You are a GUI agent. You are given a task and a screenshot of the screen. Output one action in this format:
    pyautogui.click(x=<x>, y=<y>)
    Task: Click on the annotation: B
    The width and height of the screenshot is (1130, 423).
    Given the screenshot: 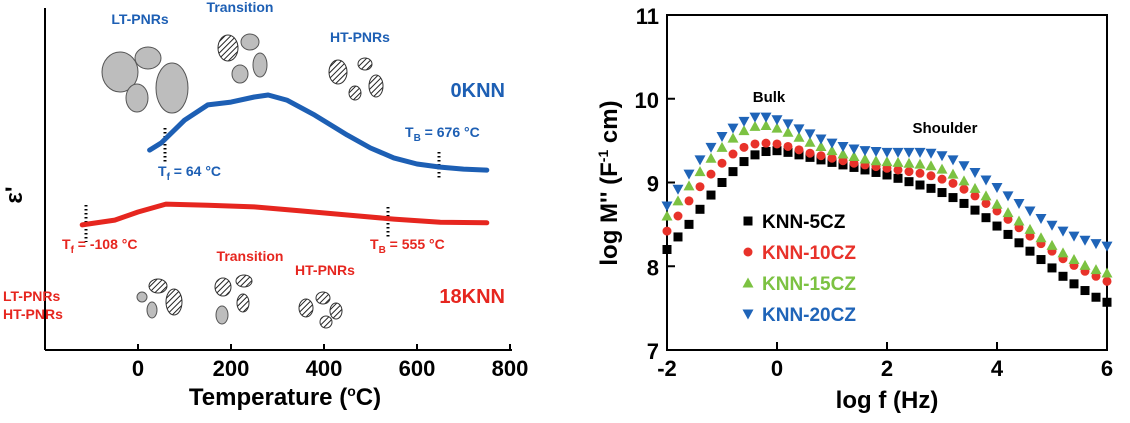 What is the action you would take?
    pyautogui.click(x=382, y=250)
    